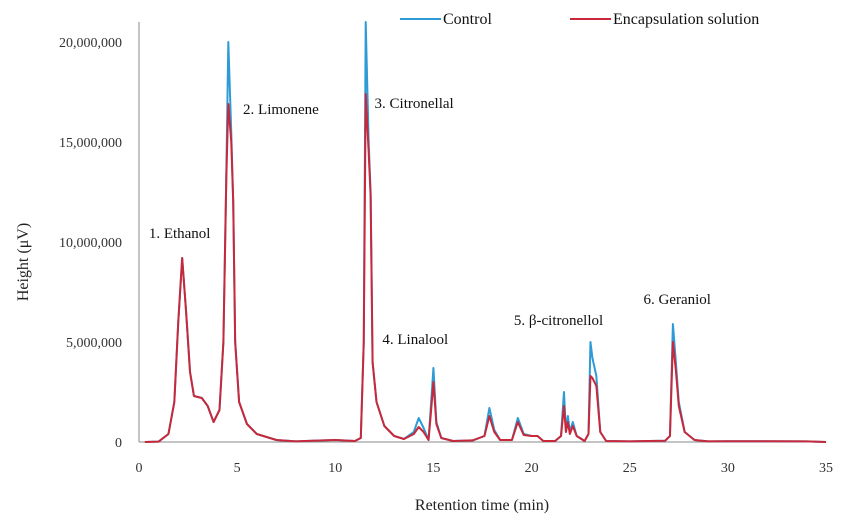 Image resolution: width=846 pixels, height=516 pixels. I want to click on legend: Control Encapsulation solution, so click(579, 19).